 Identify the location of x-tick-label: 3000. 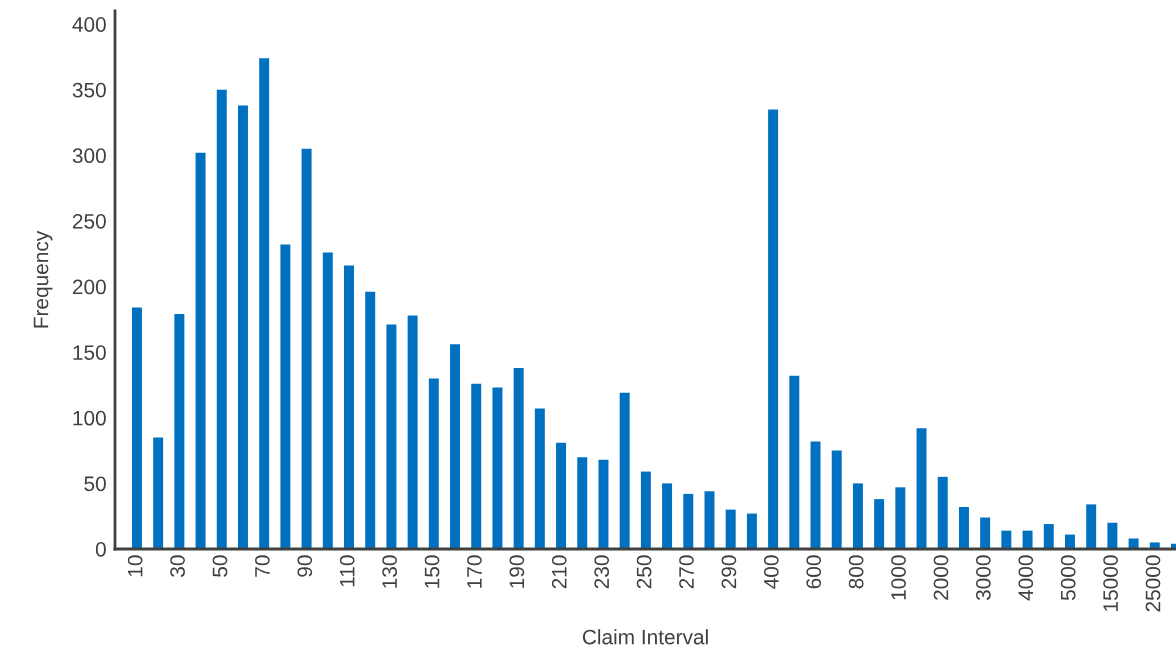
(983, 578).